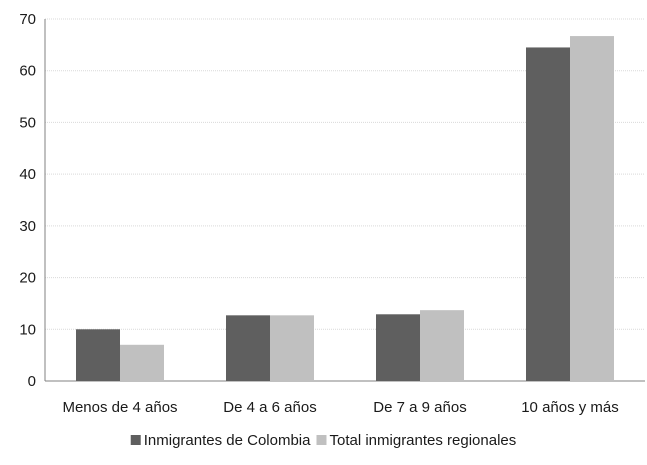  What do you see at coordinates (227, 440) in the screenshot?
I see `legend-label: Inmigrantes de Colombia` at bounding box center [227, 440].